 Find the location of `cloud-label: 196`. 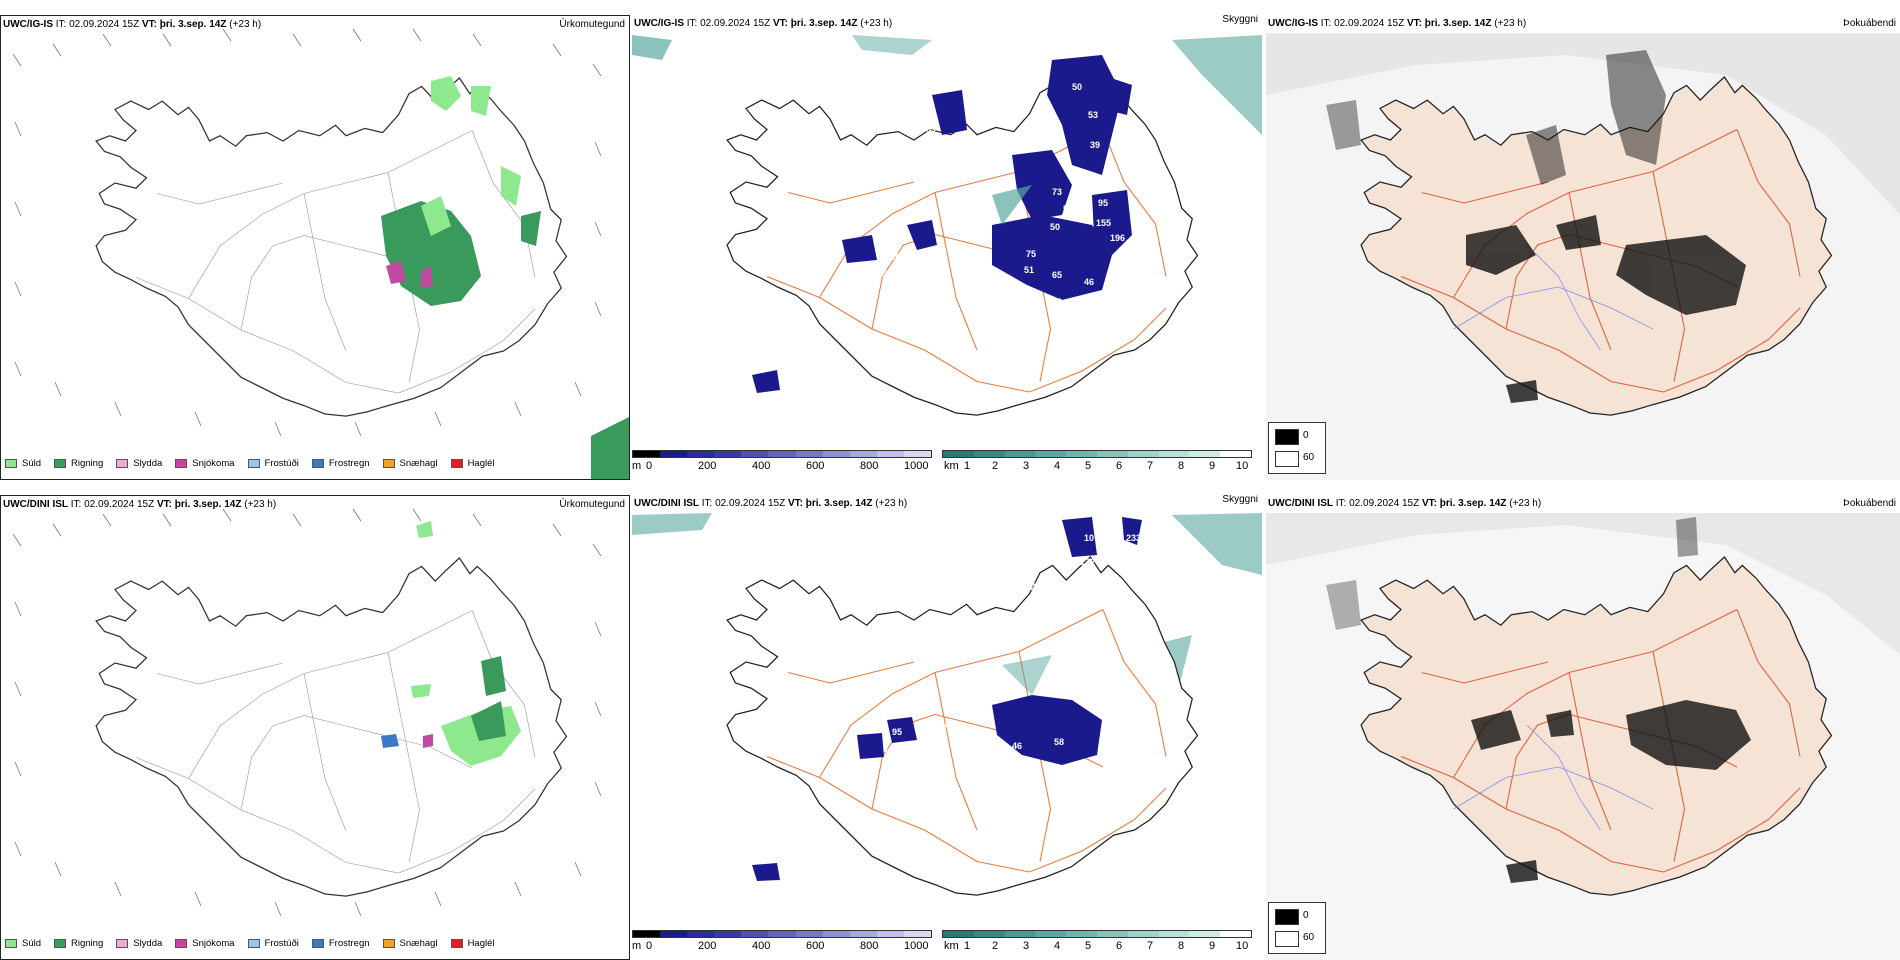

cloud-label: 196 is located at coordinates (1117, 238).